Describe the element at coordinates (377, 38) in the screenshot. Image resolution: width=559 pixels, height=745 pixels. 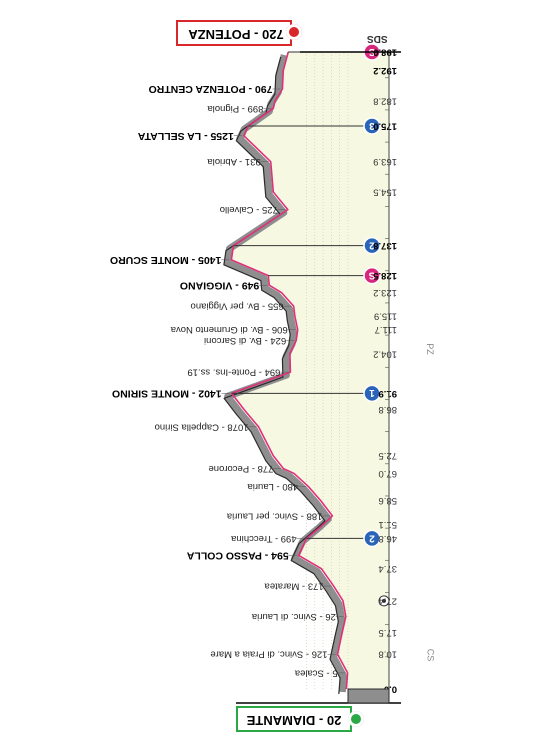
I see `top-badge-text: SDS` at that location.